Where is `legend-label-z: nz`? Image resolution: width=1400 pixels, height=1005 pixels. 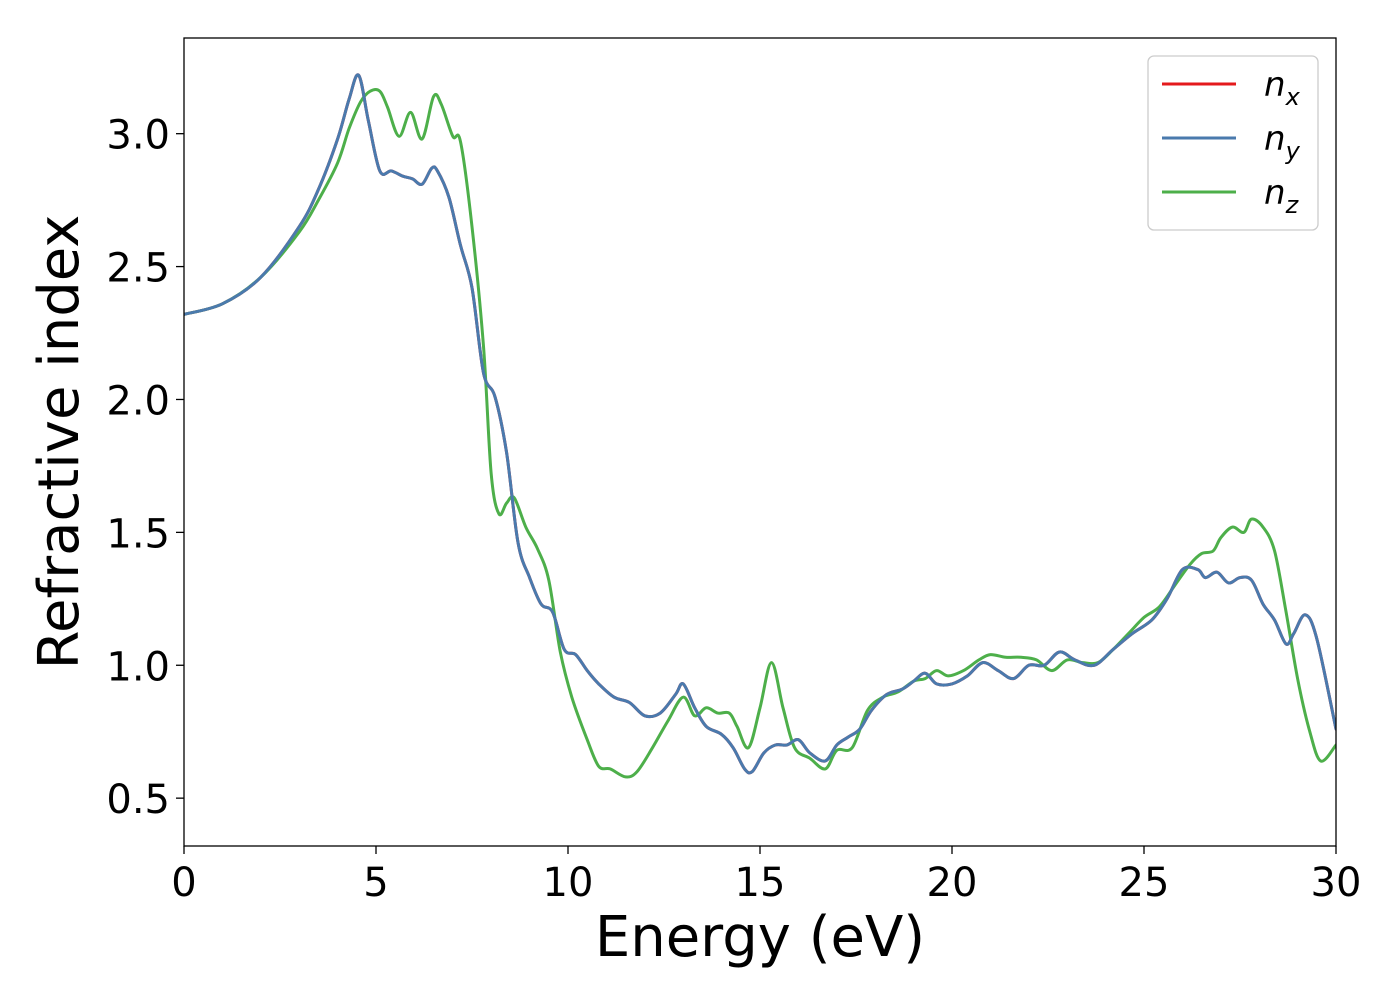
legend-label-z: nz is located at coordinates (1282, 196).